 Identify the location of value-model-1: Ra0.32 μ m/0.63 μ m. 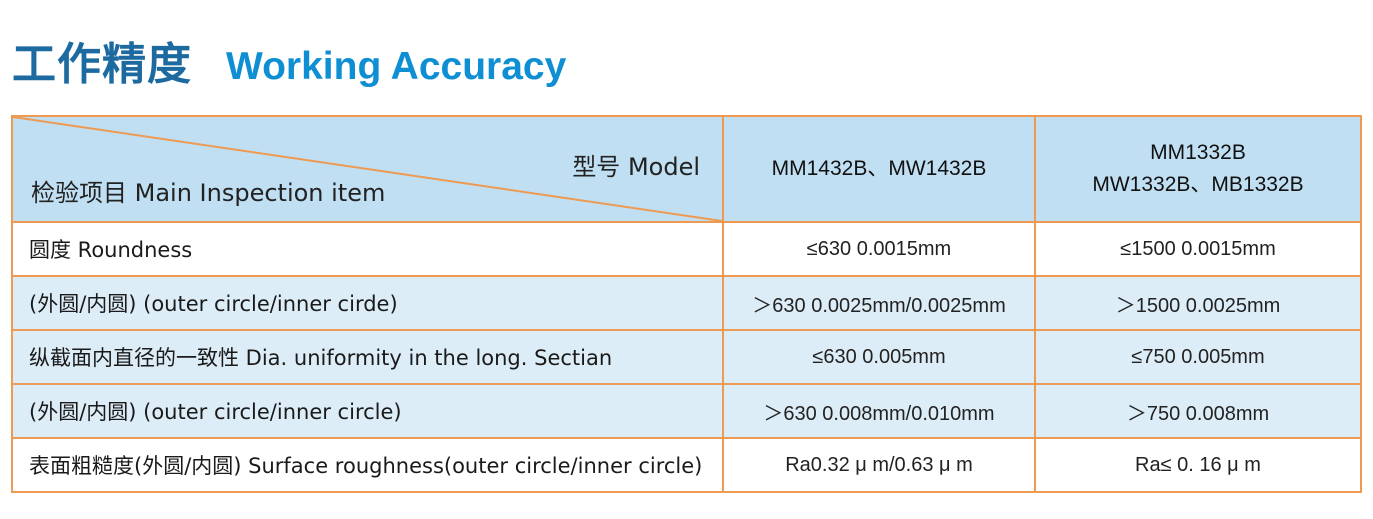
(879, 465).